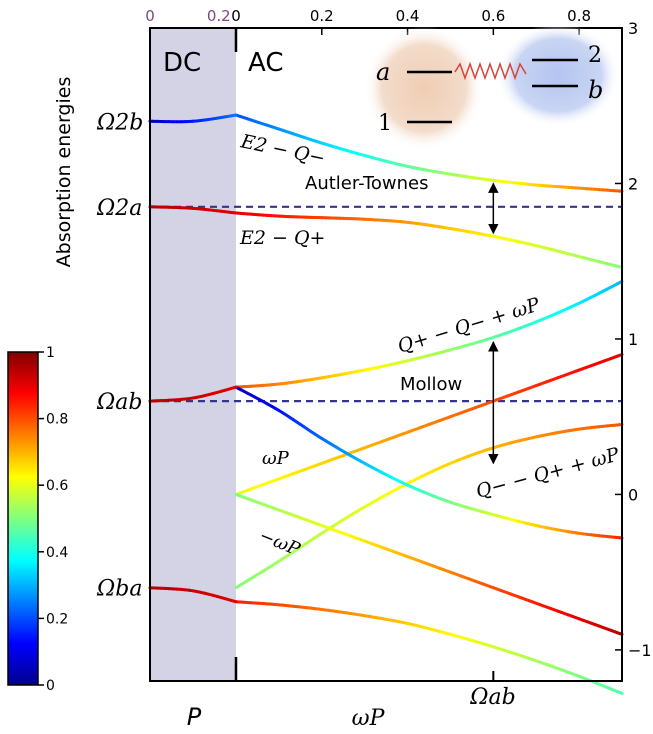 This screenshot has width=653, height=734. Describe the element at coordinates (633, 183) in the screenshot. I see `right-y-tick-label: 2` at that location.